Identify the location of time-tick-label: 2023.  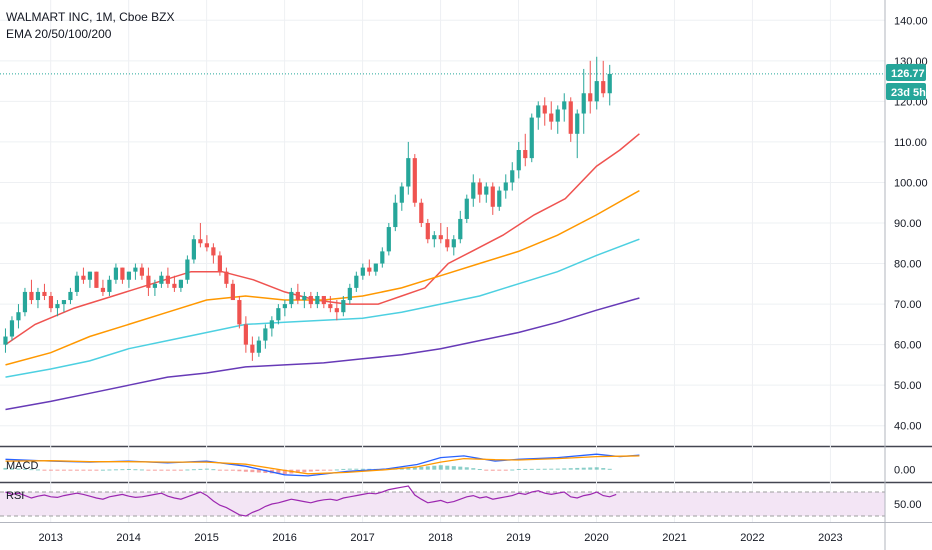
(830, 538).